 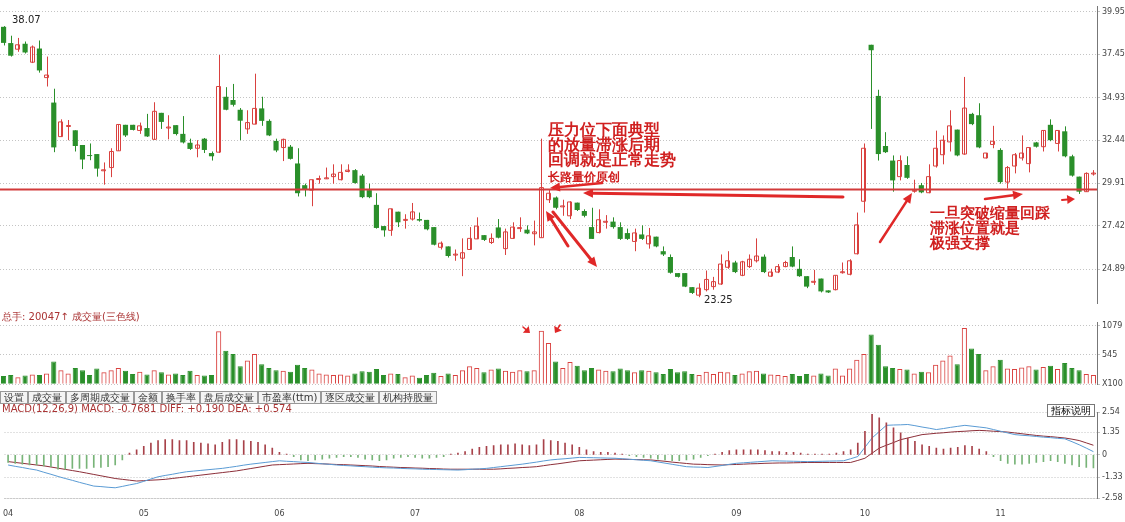 I want to click on text: 金额, so click(x=148, y=397).